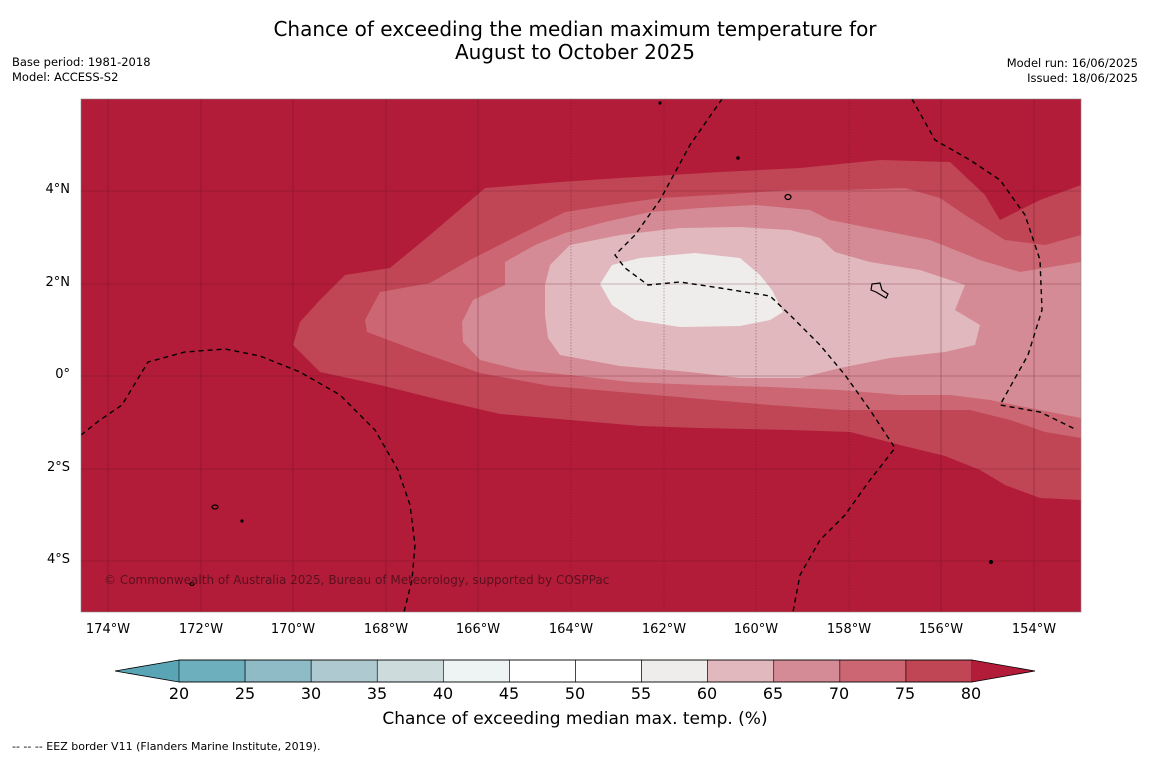 This screenshot has height=758, width=1150. Describe the element at coordinates (756, 629) in the screenshot. I see `lon-label-160w: 160°W` at that location.